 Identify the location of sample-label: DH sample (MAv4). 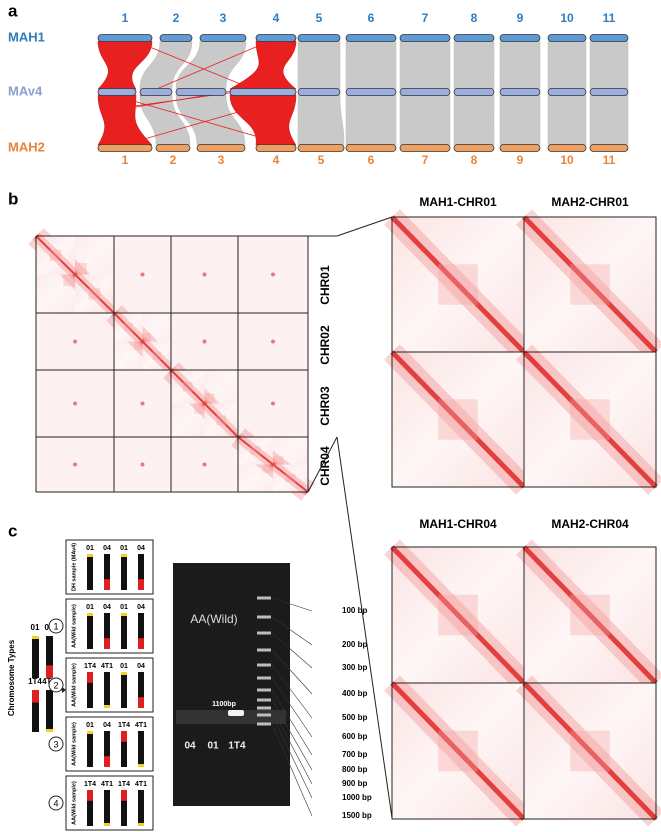
(74, 567).